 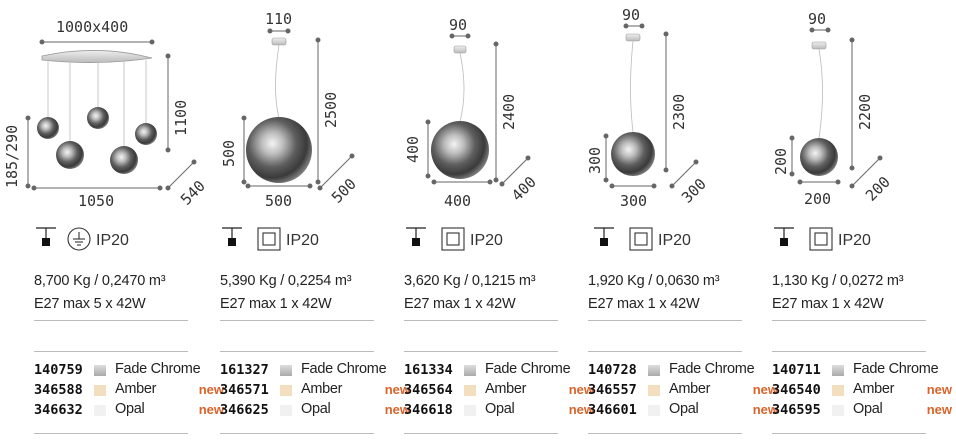 I want to click on dim-left-label: 400, so click(x=413, y=149).